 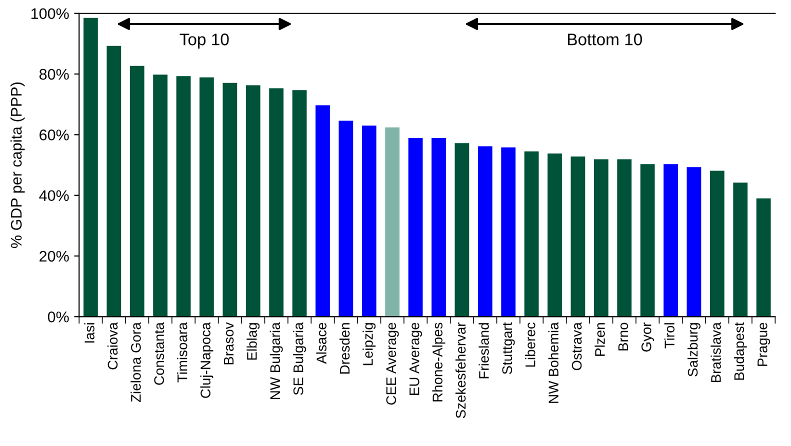 I want to click on x-tick-label: Bratislava, so click(x=715, y=352).